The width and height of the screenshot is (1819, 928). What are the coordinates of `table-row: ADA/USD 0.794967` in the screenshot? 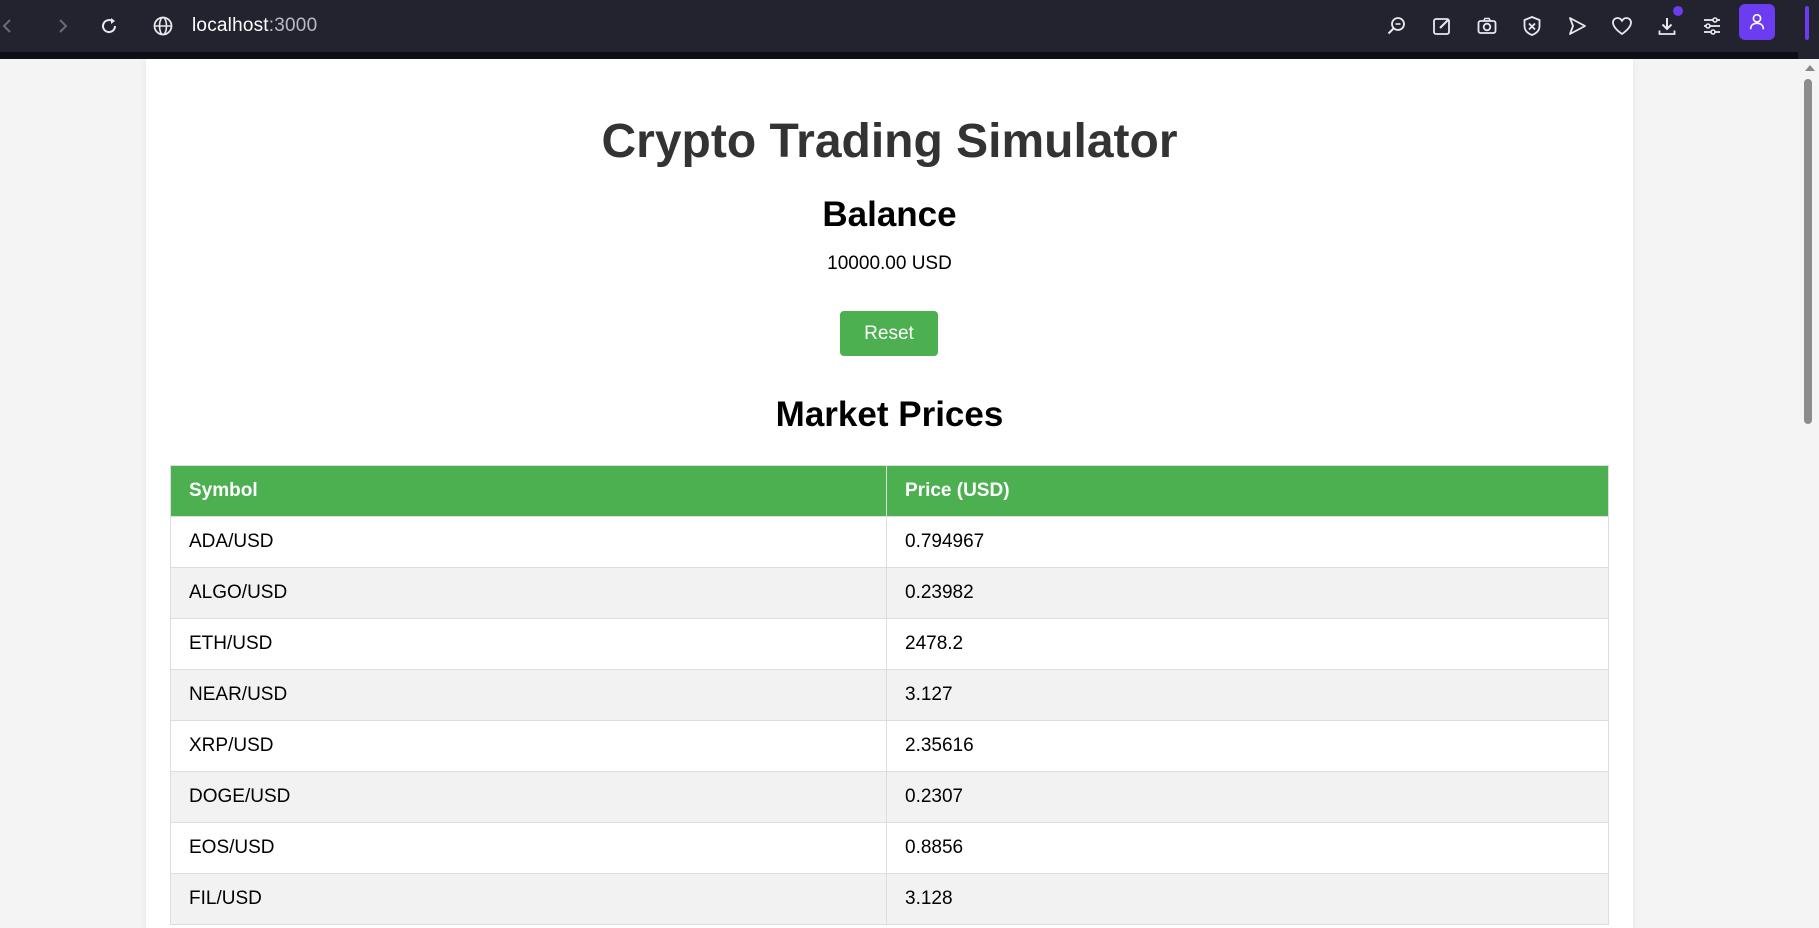 It's located at (889, 542).